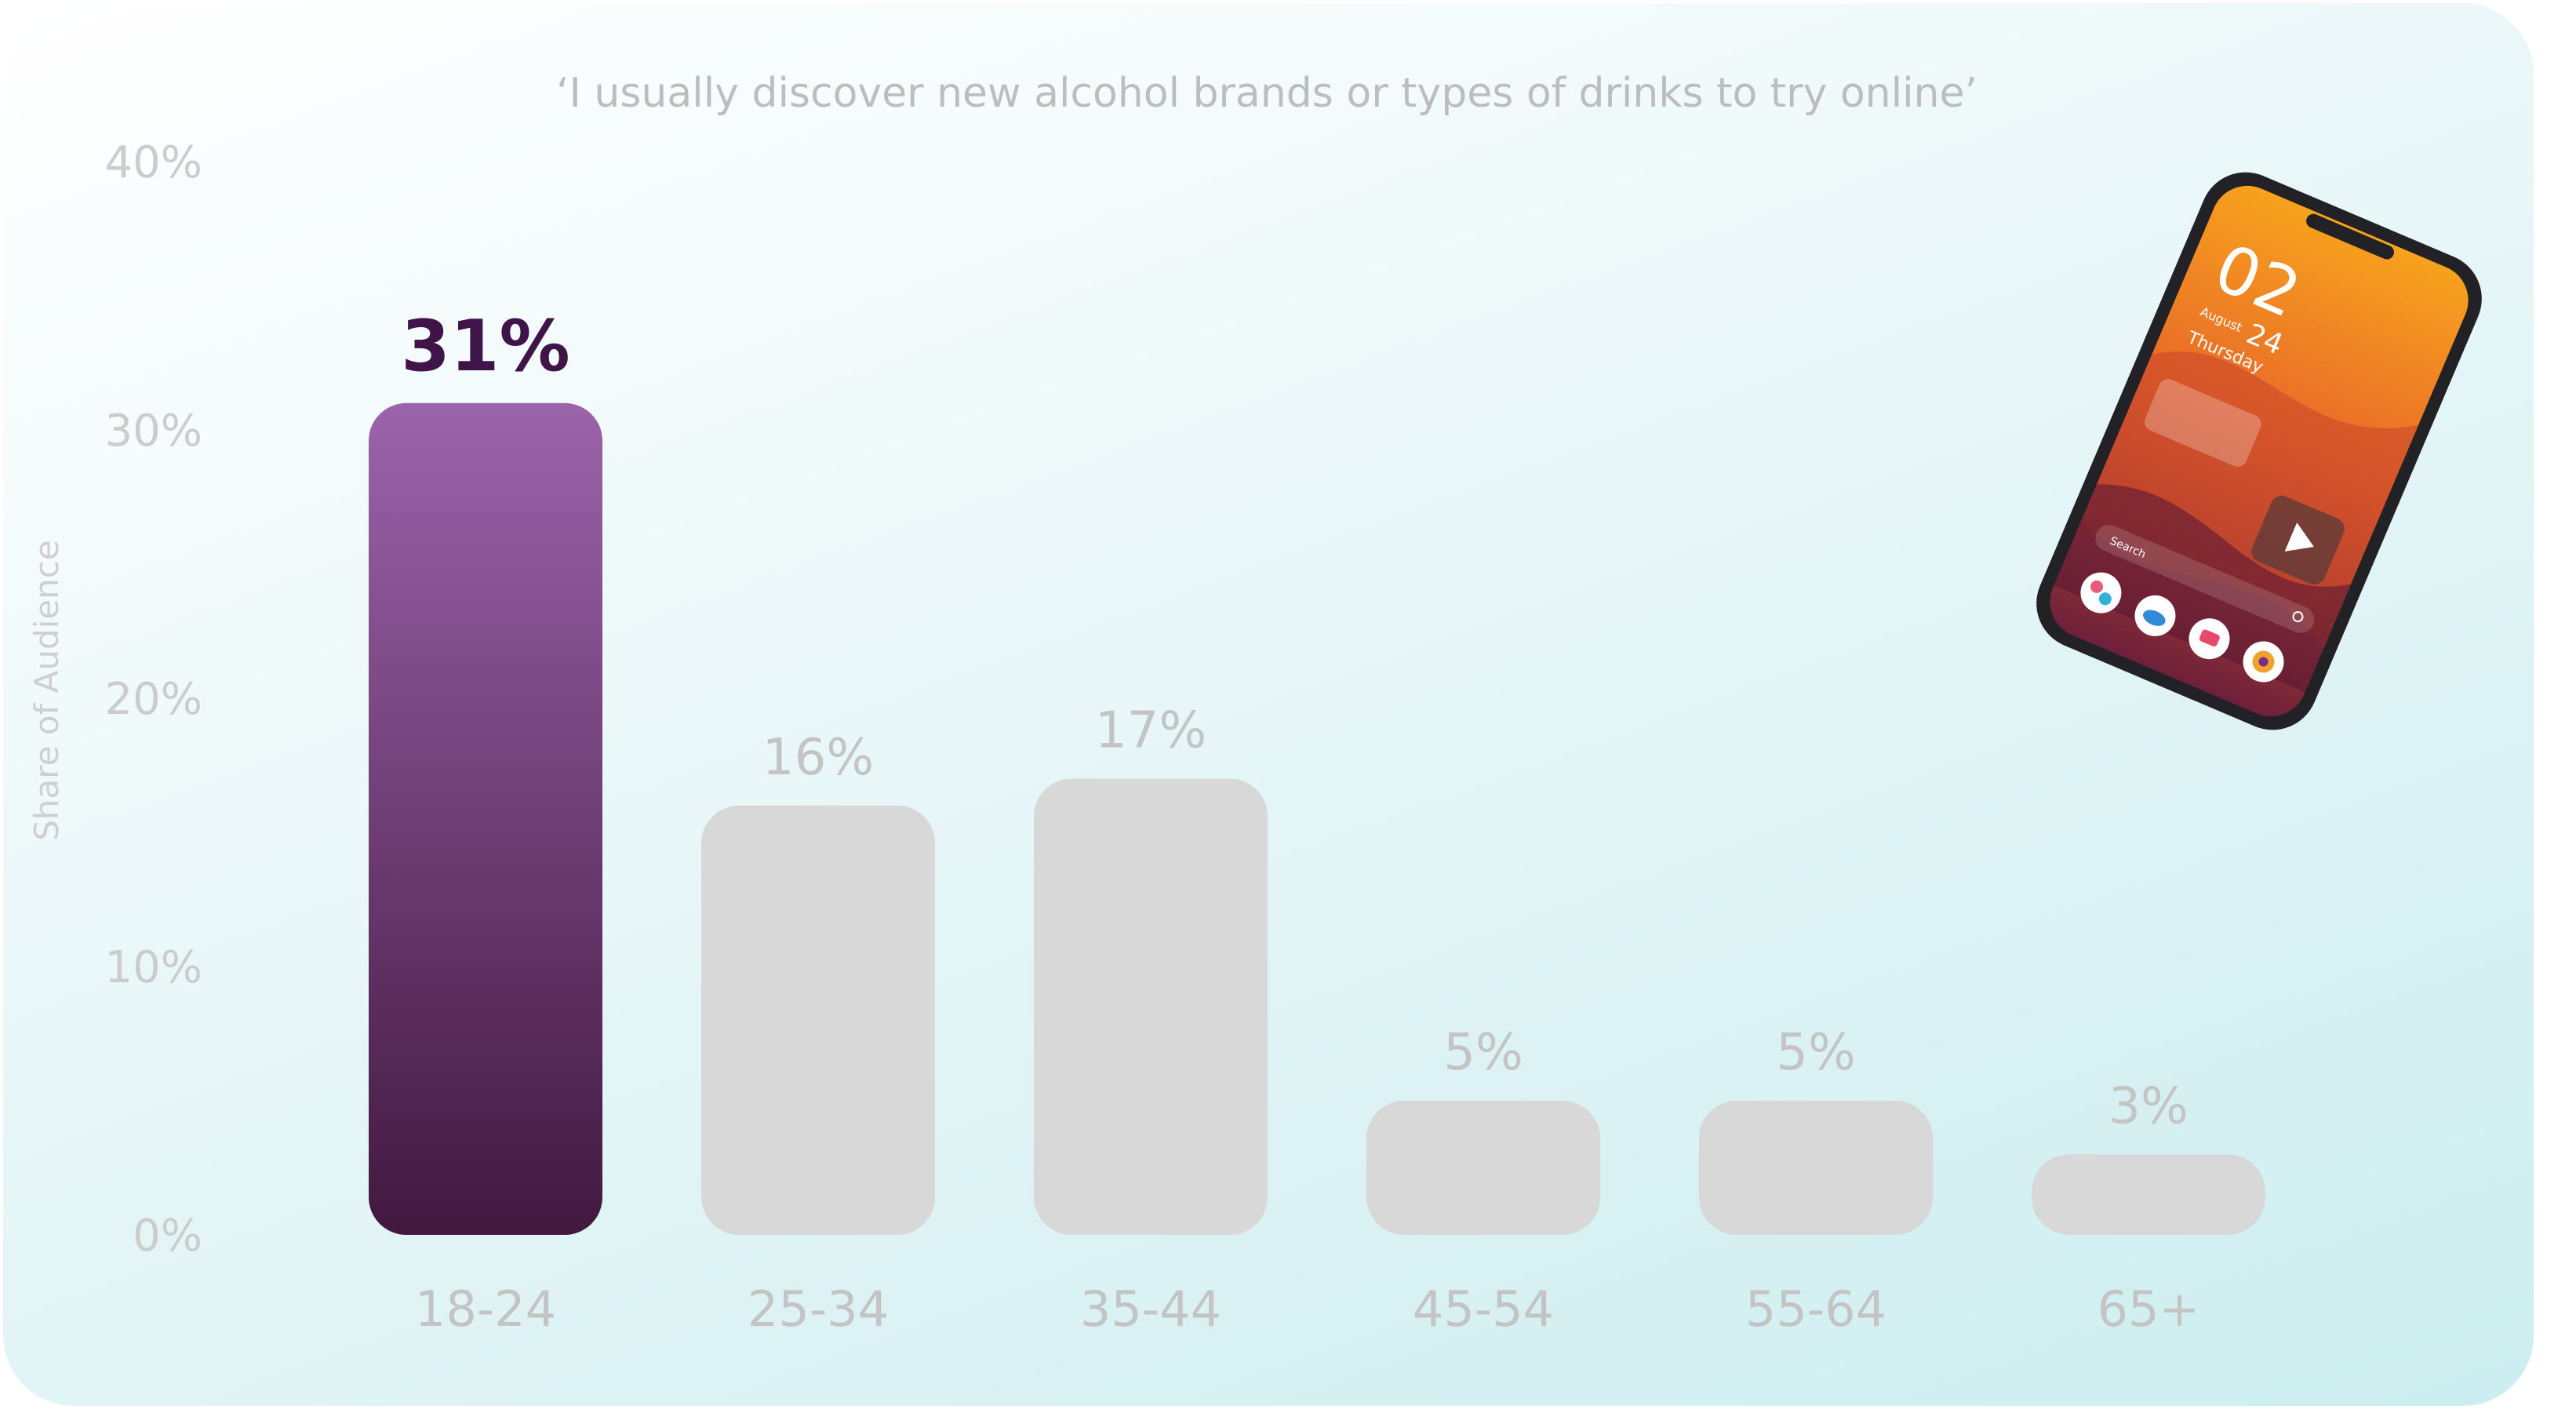 This screenshot has width=2576, height=1409. What do you see at coordinates (46, 690) in the screenshot?
I see `y-axis-label: Share of Audience` at bounding box center [46, 690].